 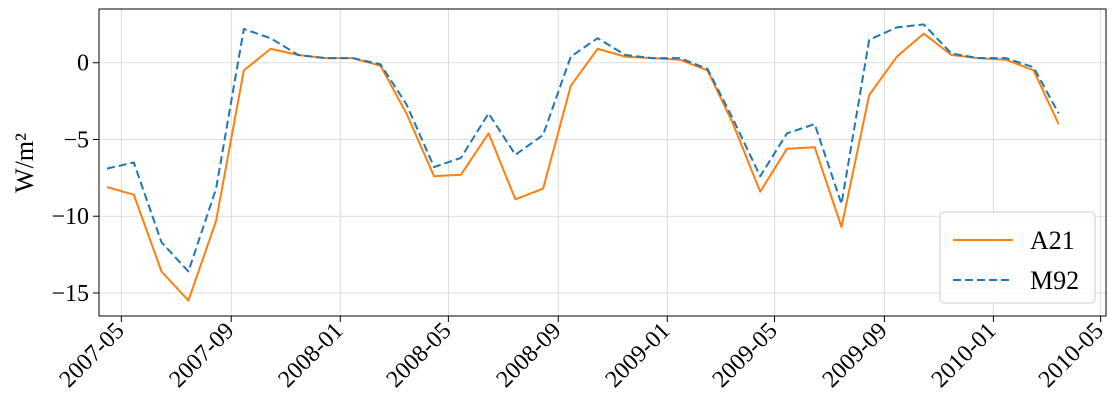 I want to click on x-tick-label: 2008-09, so click(x=529, y=355).